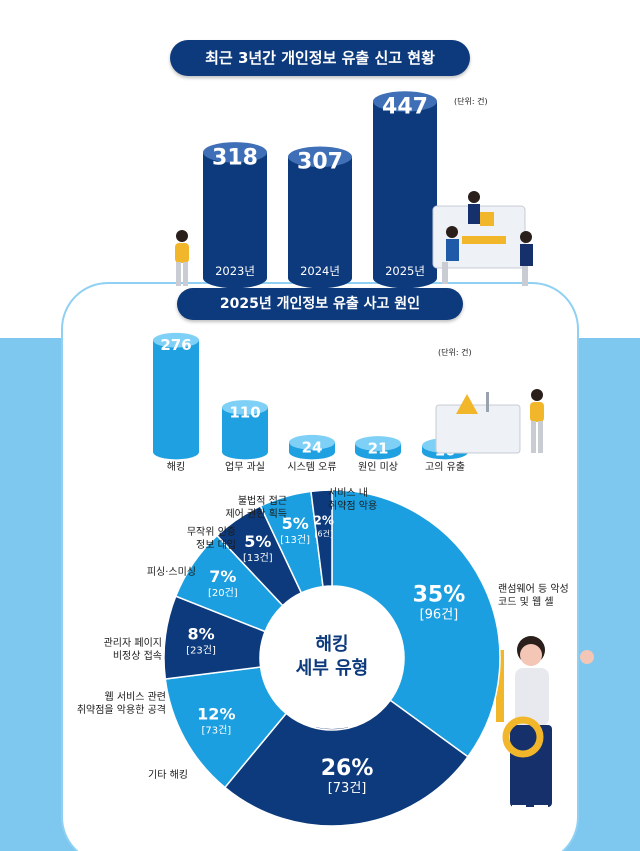 The height and width of the screenshot is (851, 640). I want to click on category-label: 웹 서비스 관련, so click(135, 697).